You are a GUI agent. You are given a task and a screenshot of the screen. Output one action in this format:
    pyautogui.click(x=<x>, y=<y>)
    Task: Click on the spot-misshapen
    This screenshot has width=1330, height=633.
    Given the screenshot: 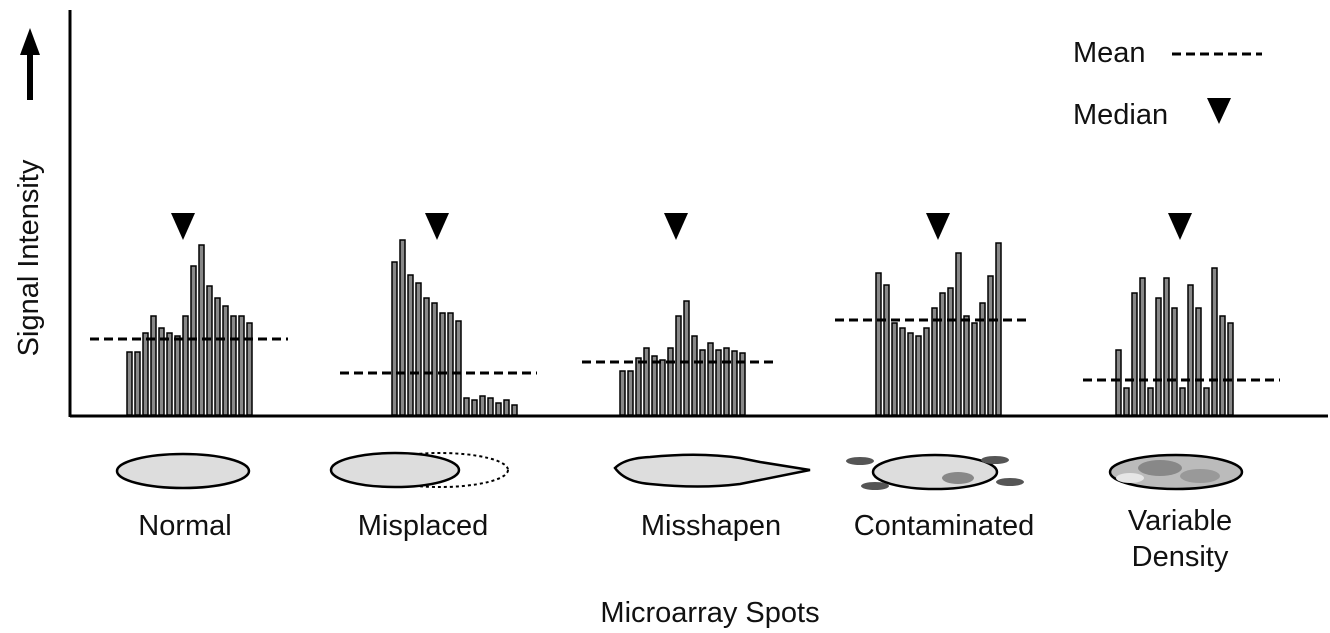 What is the action you would take?
    pyautogui.click(x=712, y=470)
    